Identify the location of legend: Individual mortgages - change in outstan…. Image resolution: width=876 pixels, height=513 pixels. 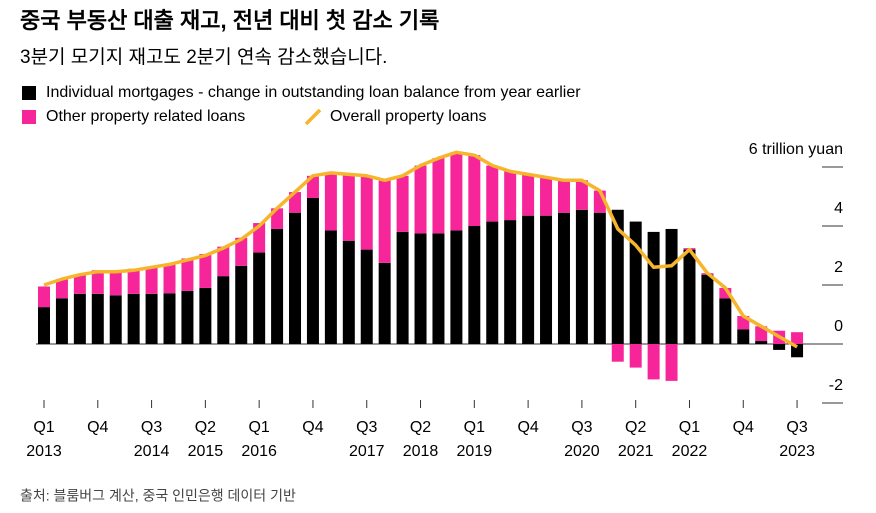
(301, 105).